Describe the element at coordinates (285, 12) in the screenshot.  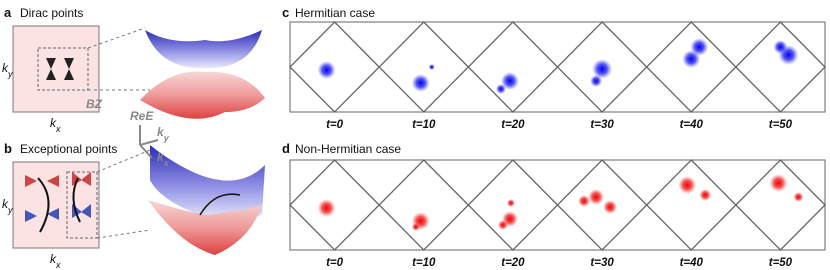
I see `panel-label: c` at that location.